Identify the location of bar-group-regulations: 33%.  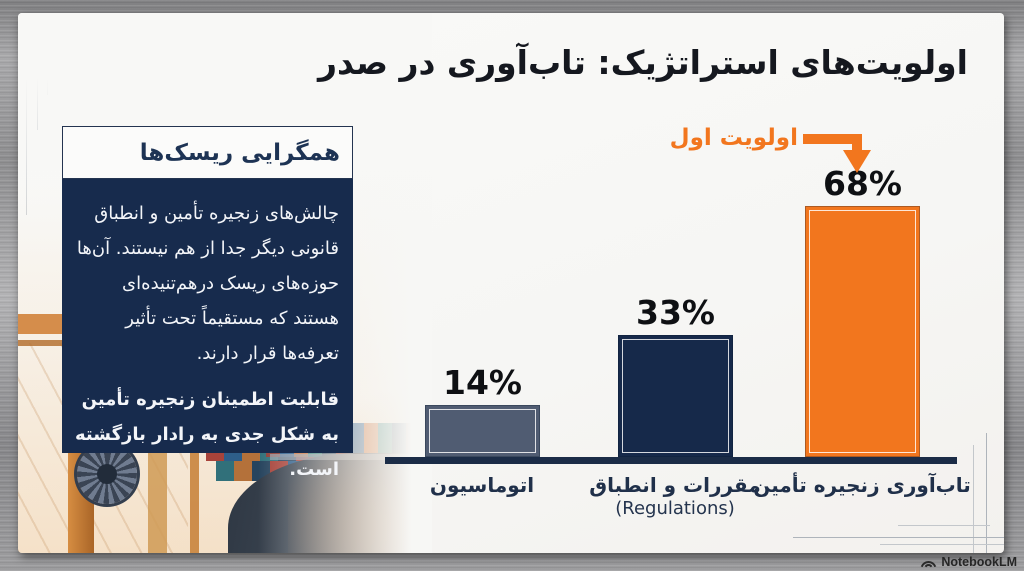
(675, 375).